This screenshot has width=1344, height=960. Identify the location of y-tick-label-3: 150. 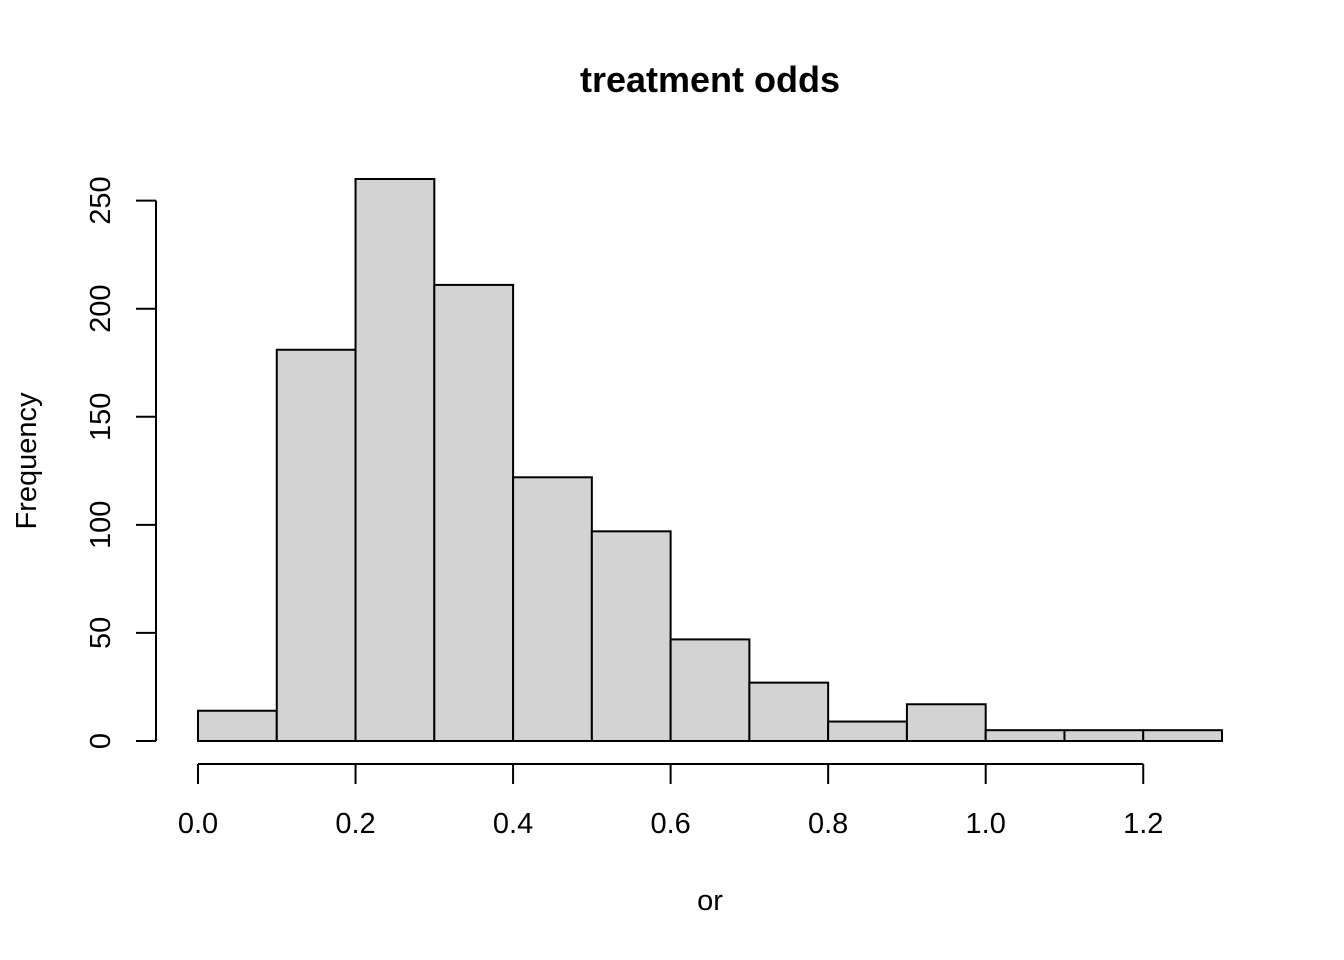
(101, 417).